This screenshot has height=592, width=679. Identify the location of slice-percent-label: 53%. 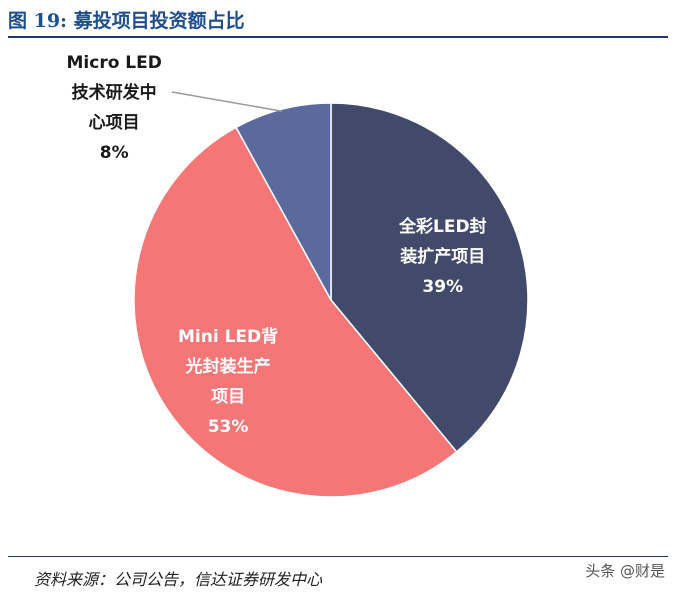
(228, 427).